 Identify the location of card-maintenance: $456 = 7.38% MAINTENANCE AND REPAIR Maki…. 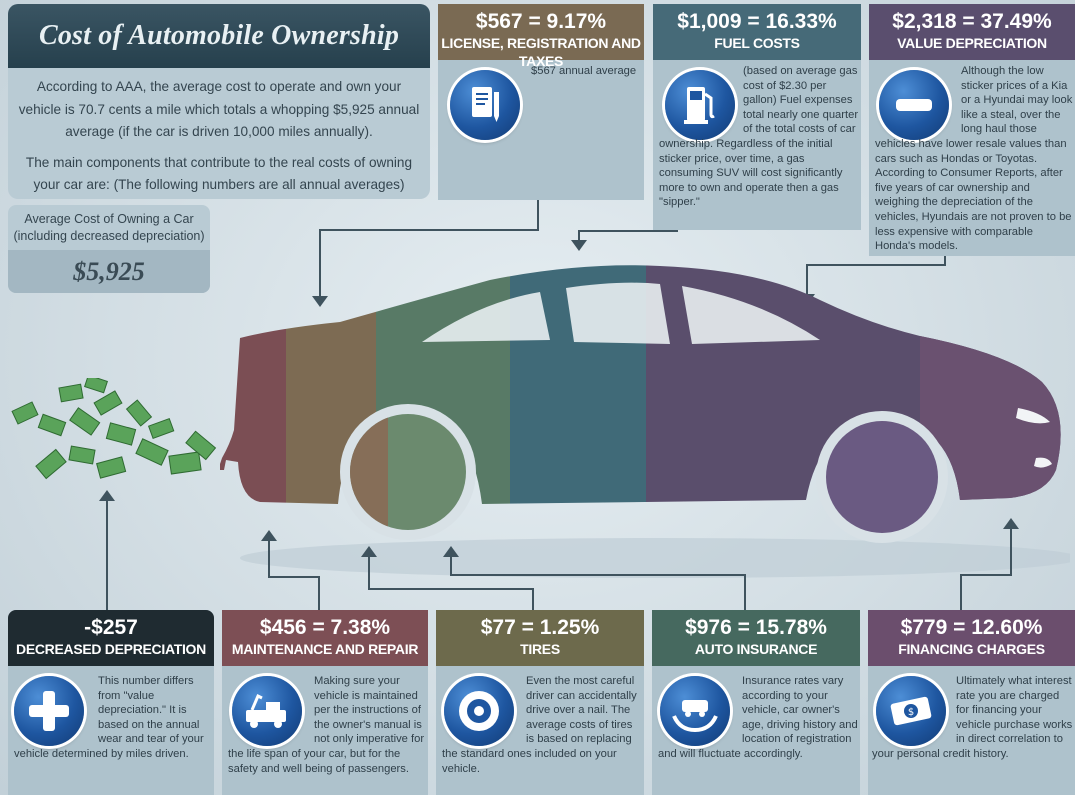
(325, 702).